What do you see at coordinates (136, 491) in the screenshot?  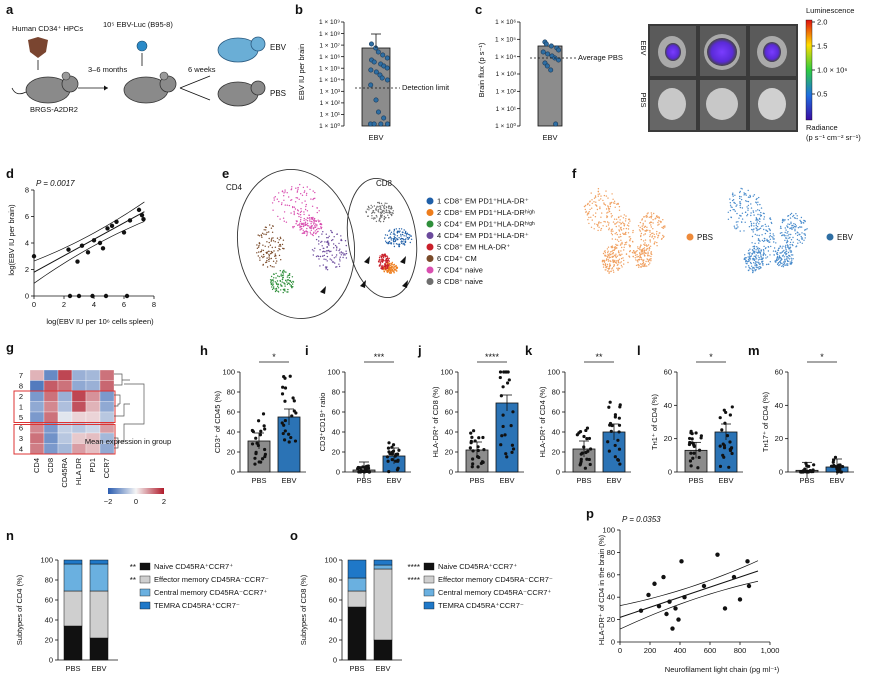 I see `colorbar` at bounding box center [136, 491].